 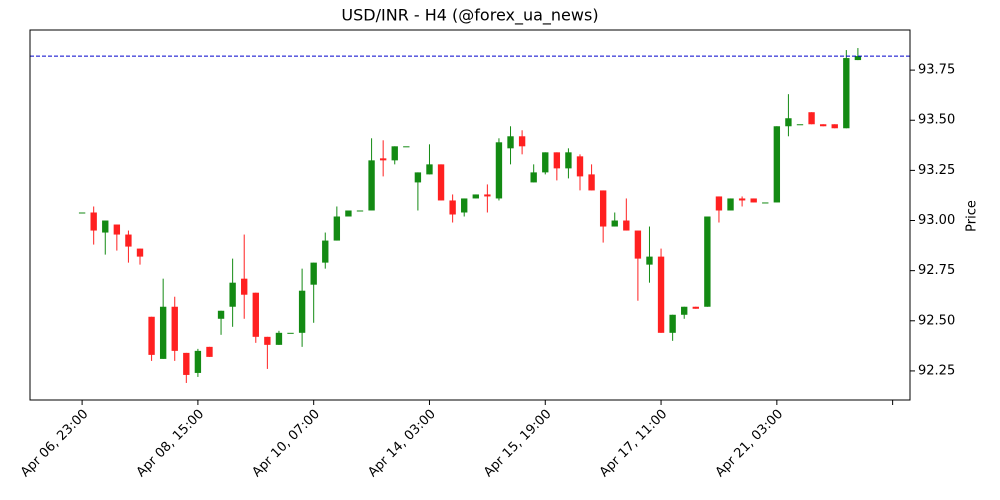 What do you see at coordinates (936, 120) in the screenshot?
I see `y-tick-label: 93.50` at bounding box center [936, 120].